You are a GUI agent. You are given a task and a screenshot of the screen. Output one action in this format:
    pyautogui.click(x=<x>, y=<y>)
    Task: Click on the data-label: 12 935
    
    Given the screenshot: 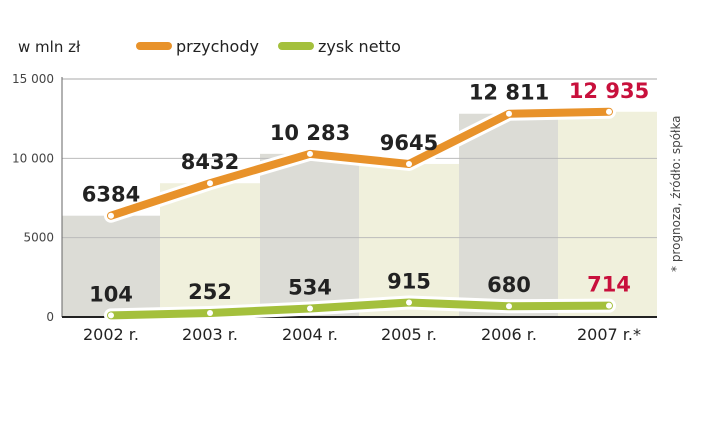 What is the action you would take?
    pyautogui.click(x=609, y=91)
    